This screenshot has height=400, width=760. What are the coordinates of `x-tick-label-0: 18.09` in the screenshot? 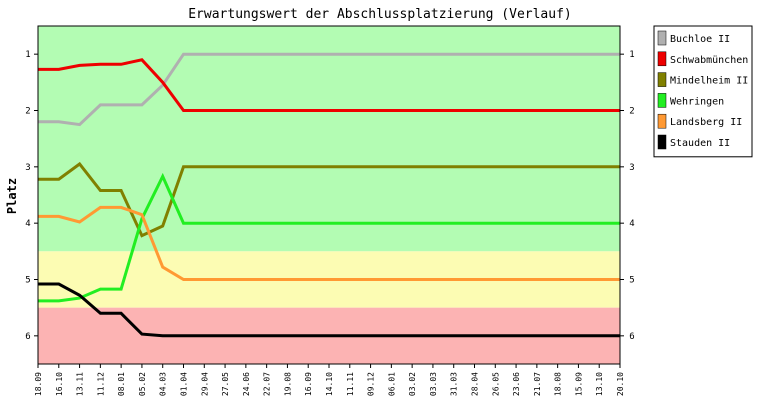 It's located at (38, 384).